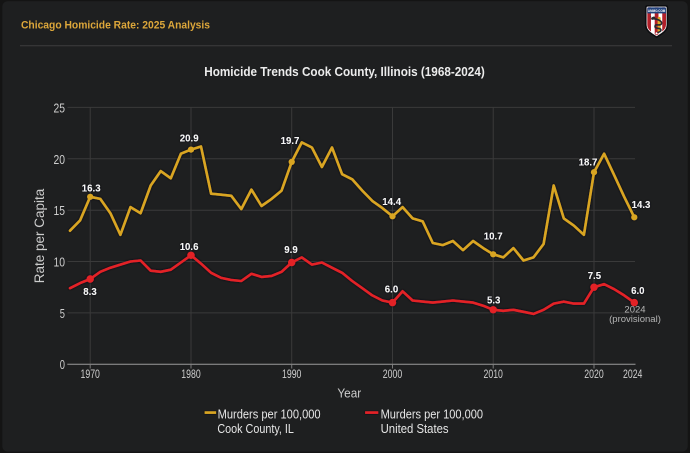  Describe the element at coordinates (91, 374) in the screenshot. I see `svg-text: 1970` at that location.